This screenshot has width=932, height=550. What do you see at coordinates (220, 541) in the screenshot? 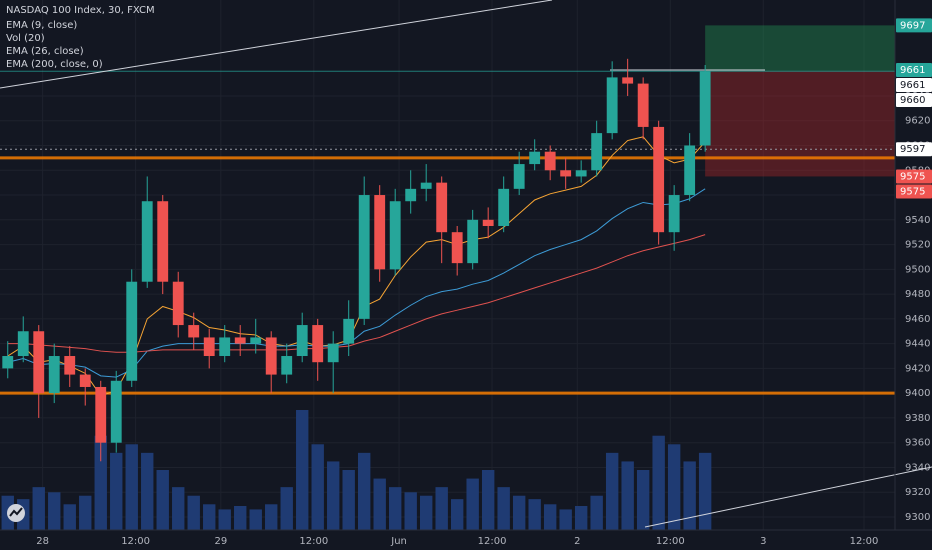
I see `x-tick-label: 29` at bounding box center [220, 541].